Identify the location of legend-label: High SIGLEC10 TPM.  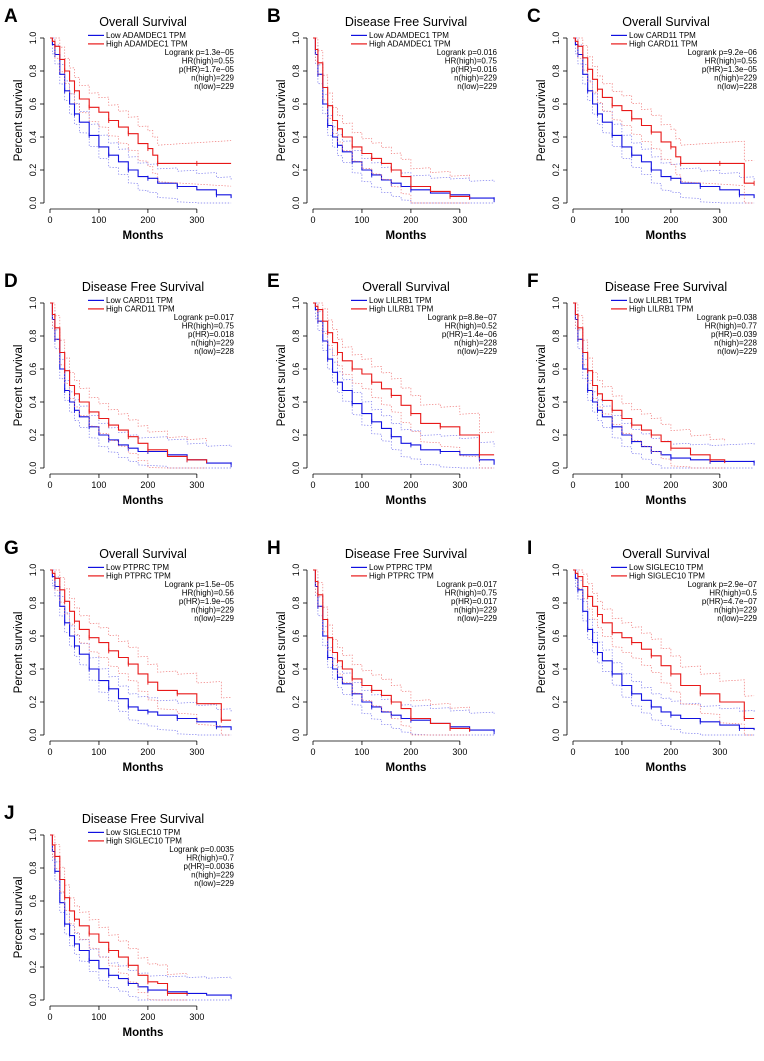
(144, 841).